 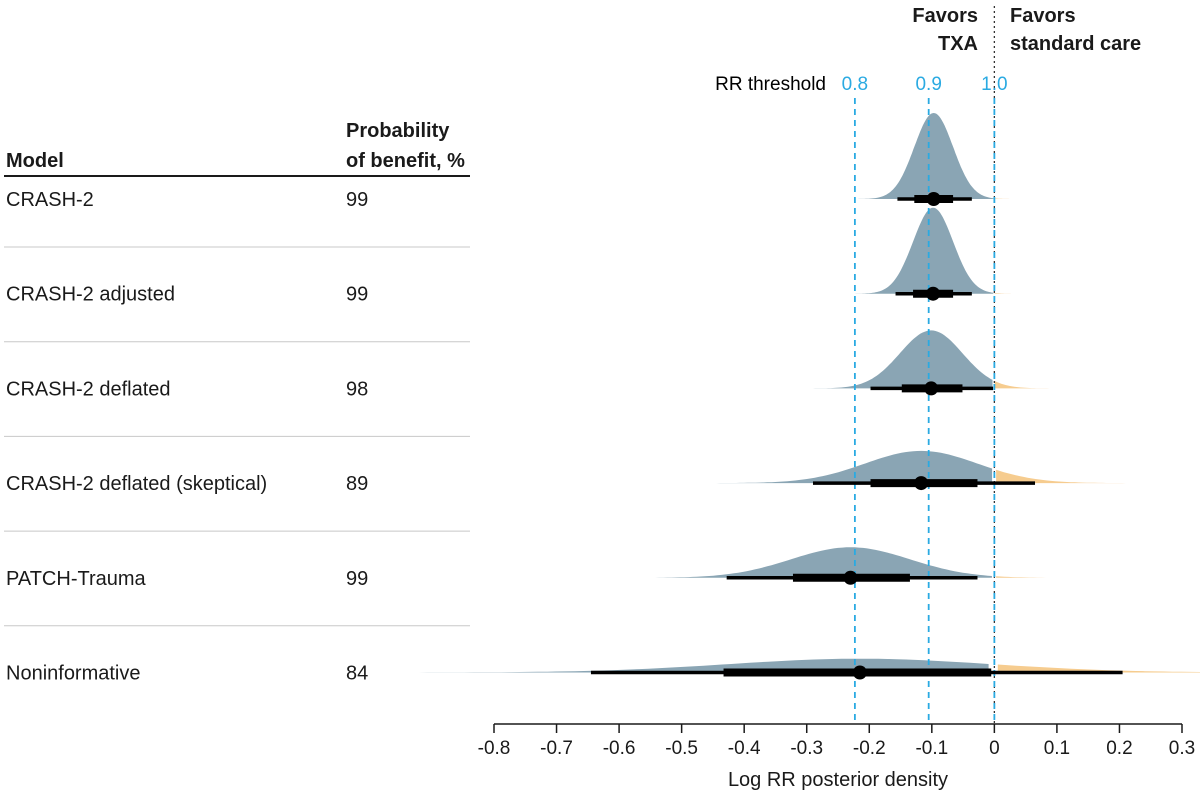 I want to click on x-tick-label: -0.1, so click(x=931, y=748).